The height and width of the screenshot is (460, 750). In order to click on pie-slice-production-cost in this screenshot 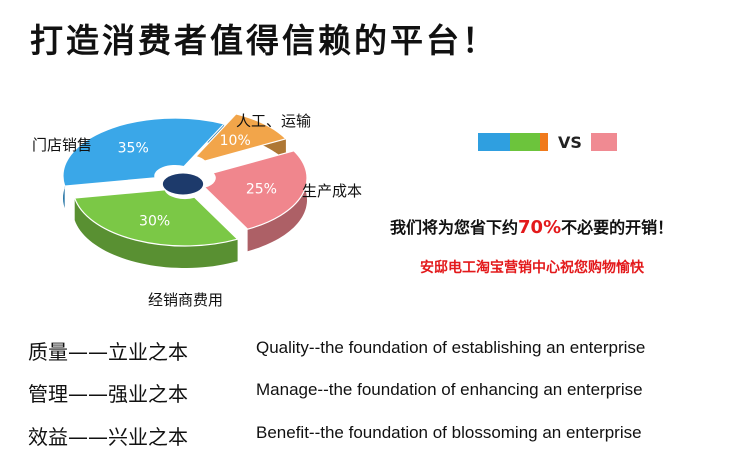, I will do `click(255, 190)`.